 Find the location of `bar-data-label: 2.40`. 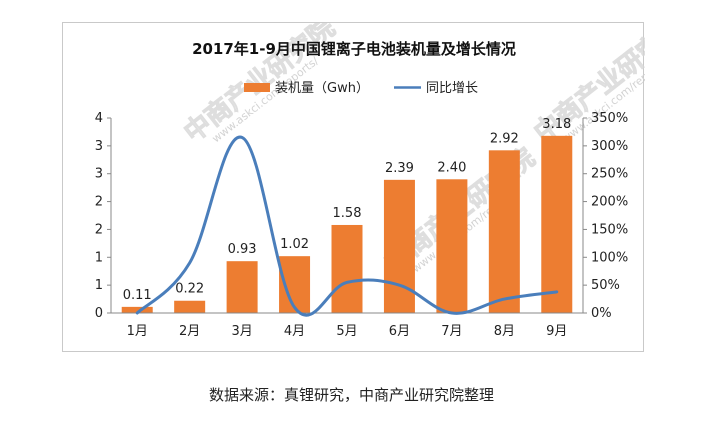

bar-data-label: 2.40 is located at coordinates (451, 167).